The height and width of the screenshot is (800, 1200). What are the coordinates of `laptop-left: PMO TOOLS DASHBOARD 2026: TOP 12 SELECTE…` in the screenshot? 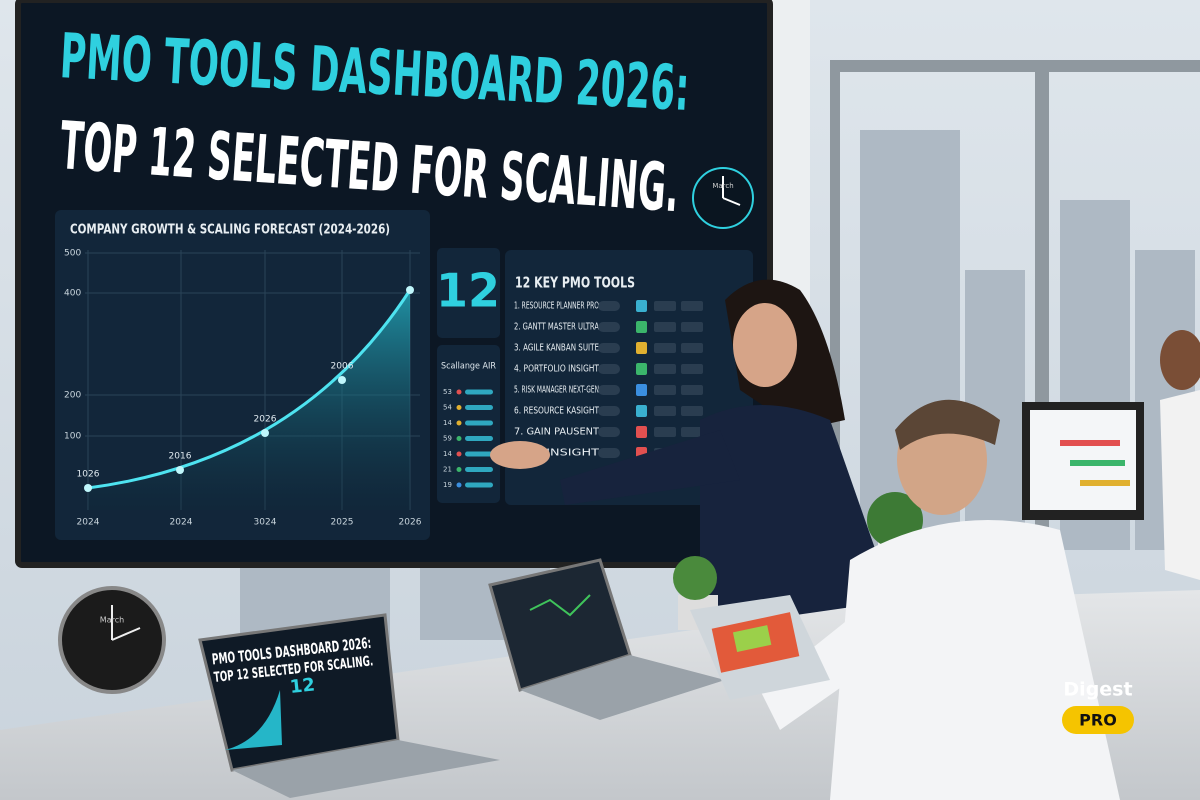 It's located at (349, 705).